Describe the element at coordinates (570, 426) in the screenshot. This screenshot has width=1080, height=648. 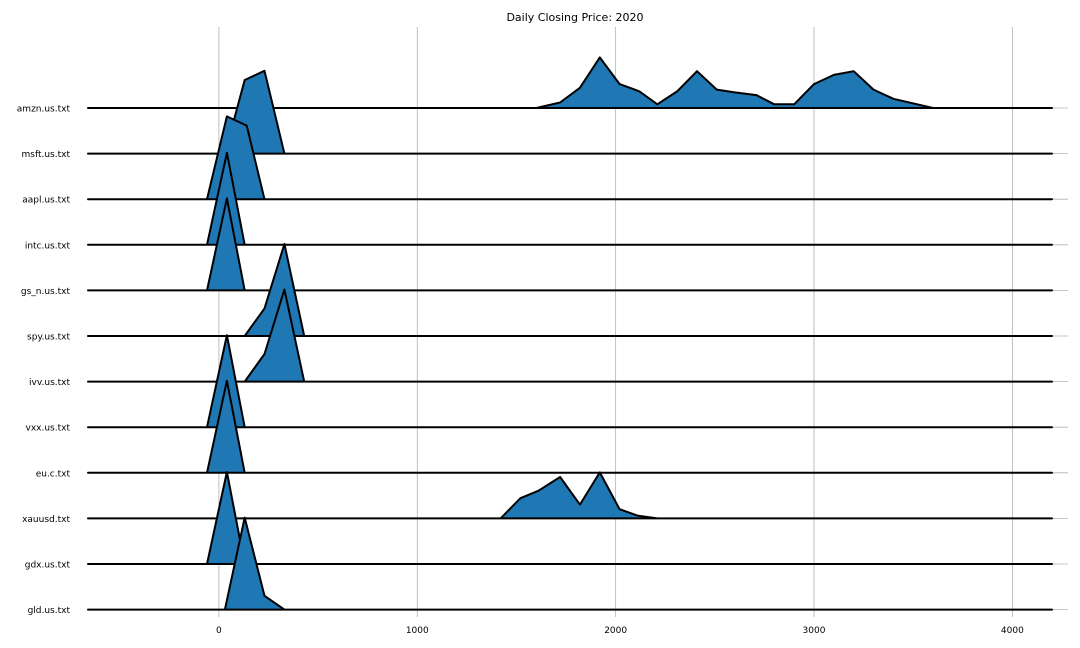
I see `ridge-eu-c-txt` at that location.